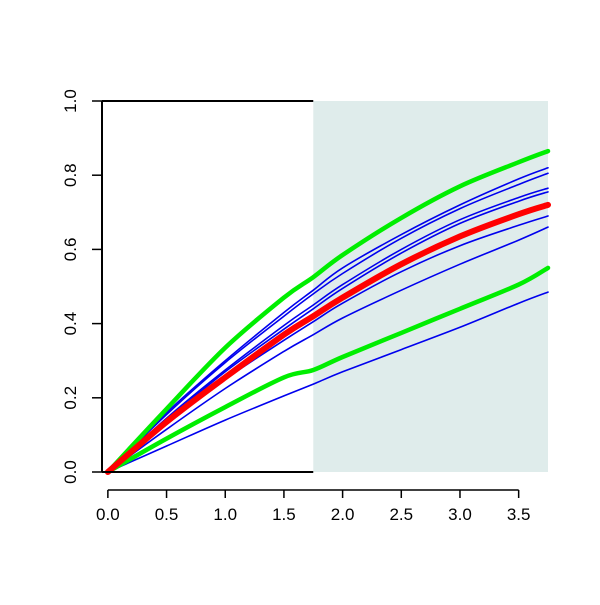 The width and height of the screenshot is (600, 605). I want to click on x-tick-label: 2.5, so click(401, 514).